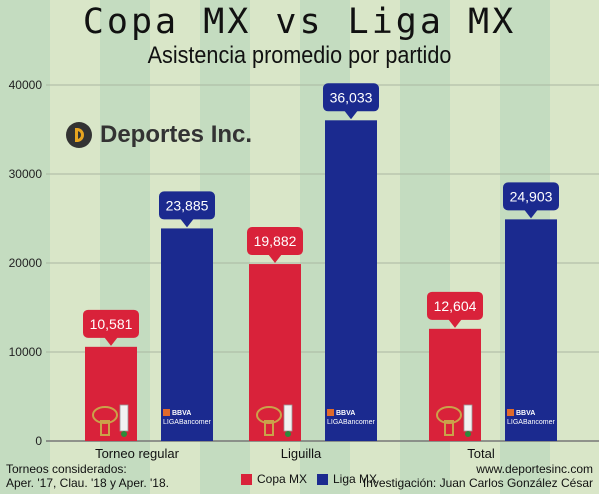 This screenshot has height=494, width=599. What do you see at coordinates (534, 469) in the screenshot?
I see `website-text: www.deportesinc.com` at bounding box center [534, 469].